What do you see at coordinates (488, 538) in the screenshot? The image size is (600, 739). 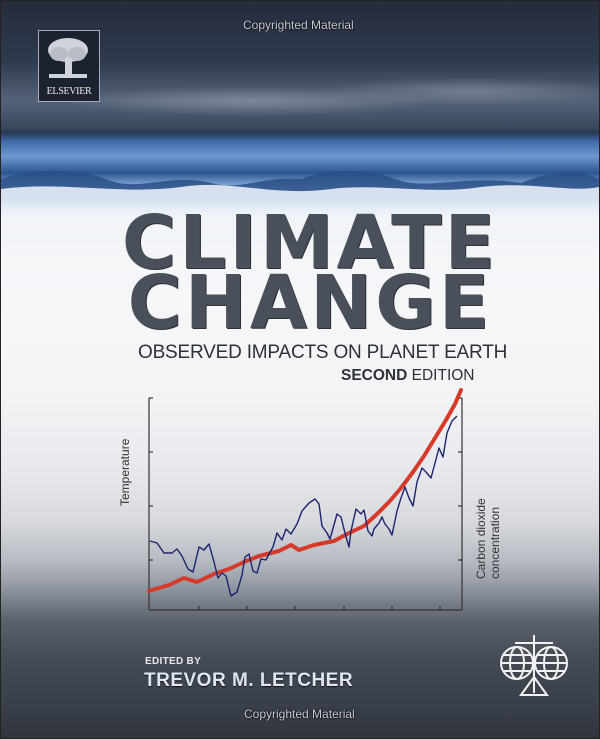 I see `y-axis-label-right: Carbon dioxide concentration` at bounding box center [488, 538].